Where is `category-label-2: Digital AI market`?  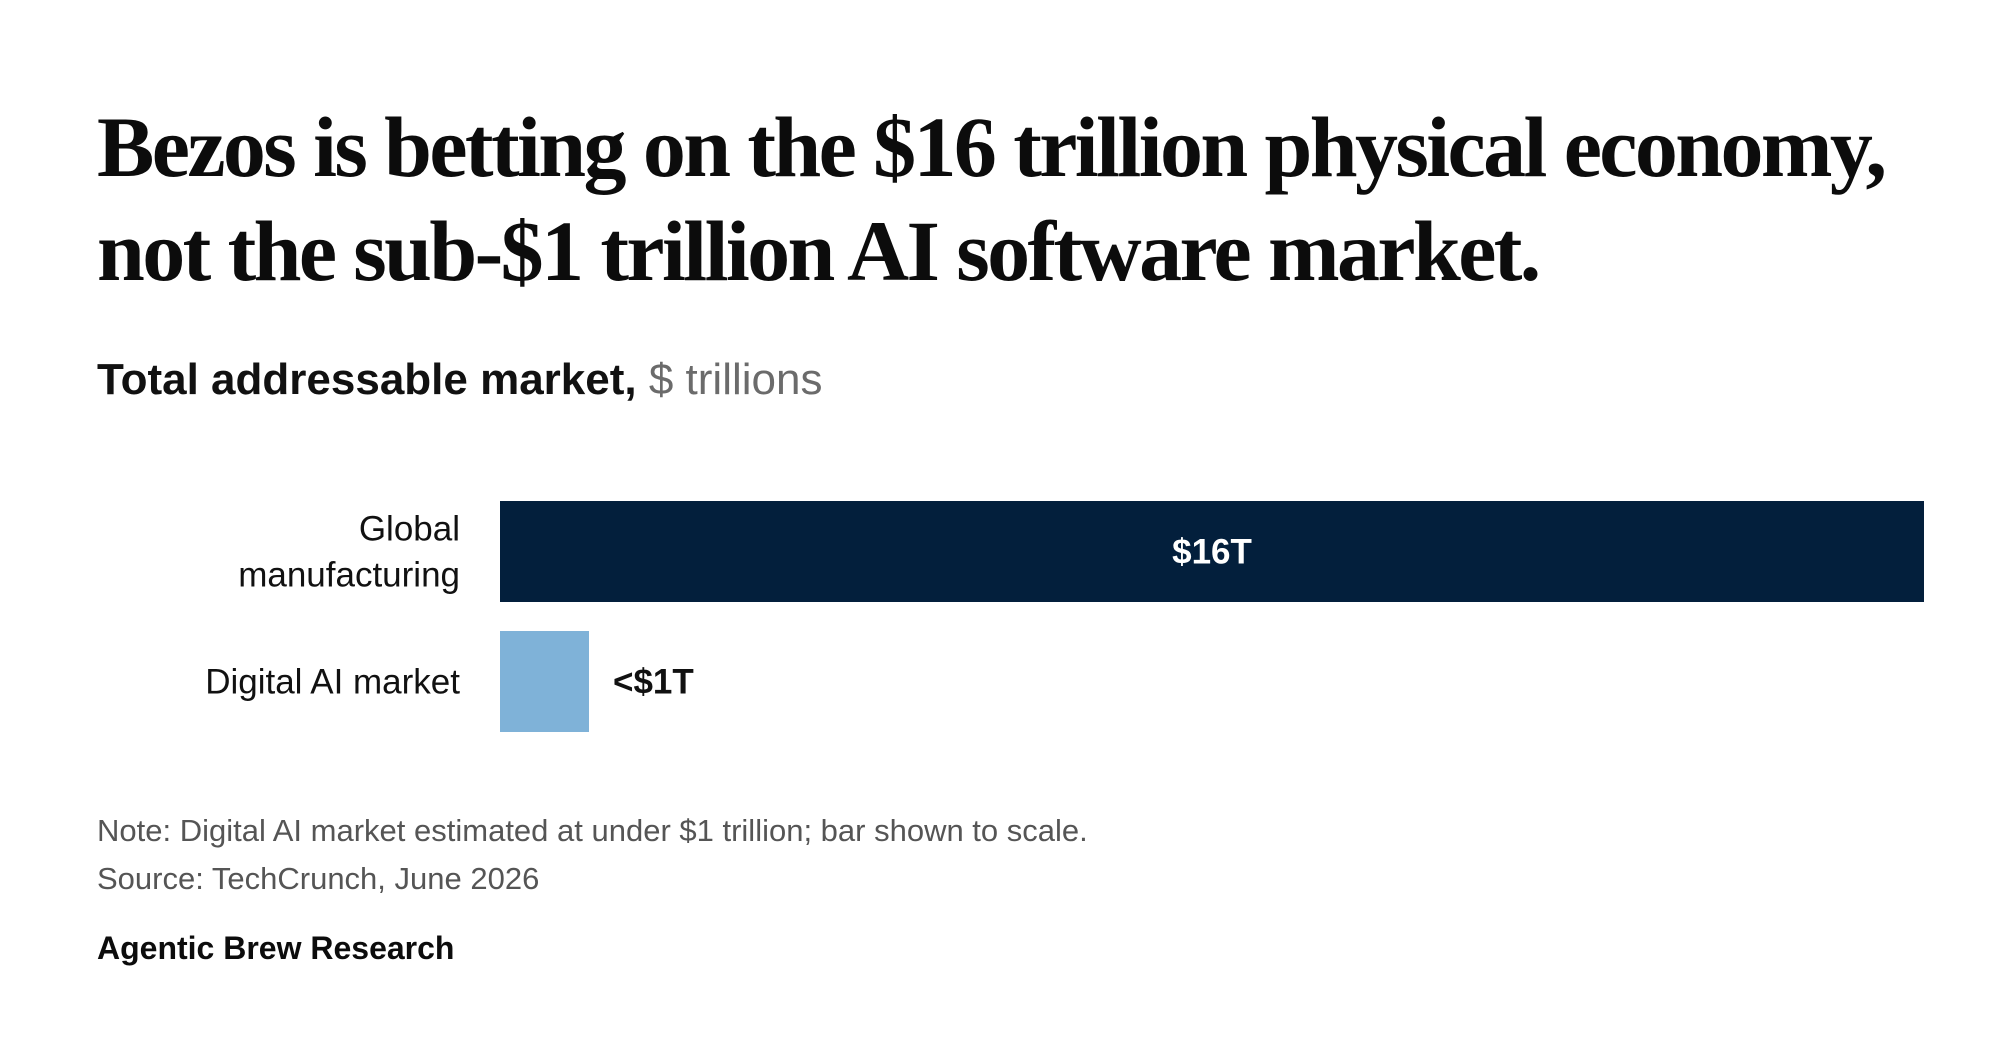
category-label-2: Digital AI market is located at coordinates (332, 682).